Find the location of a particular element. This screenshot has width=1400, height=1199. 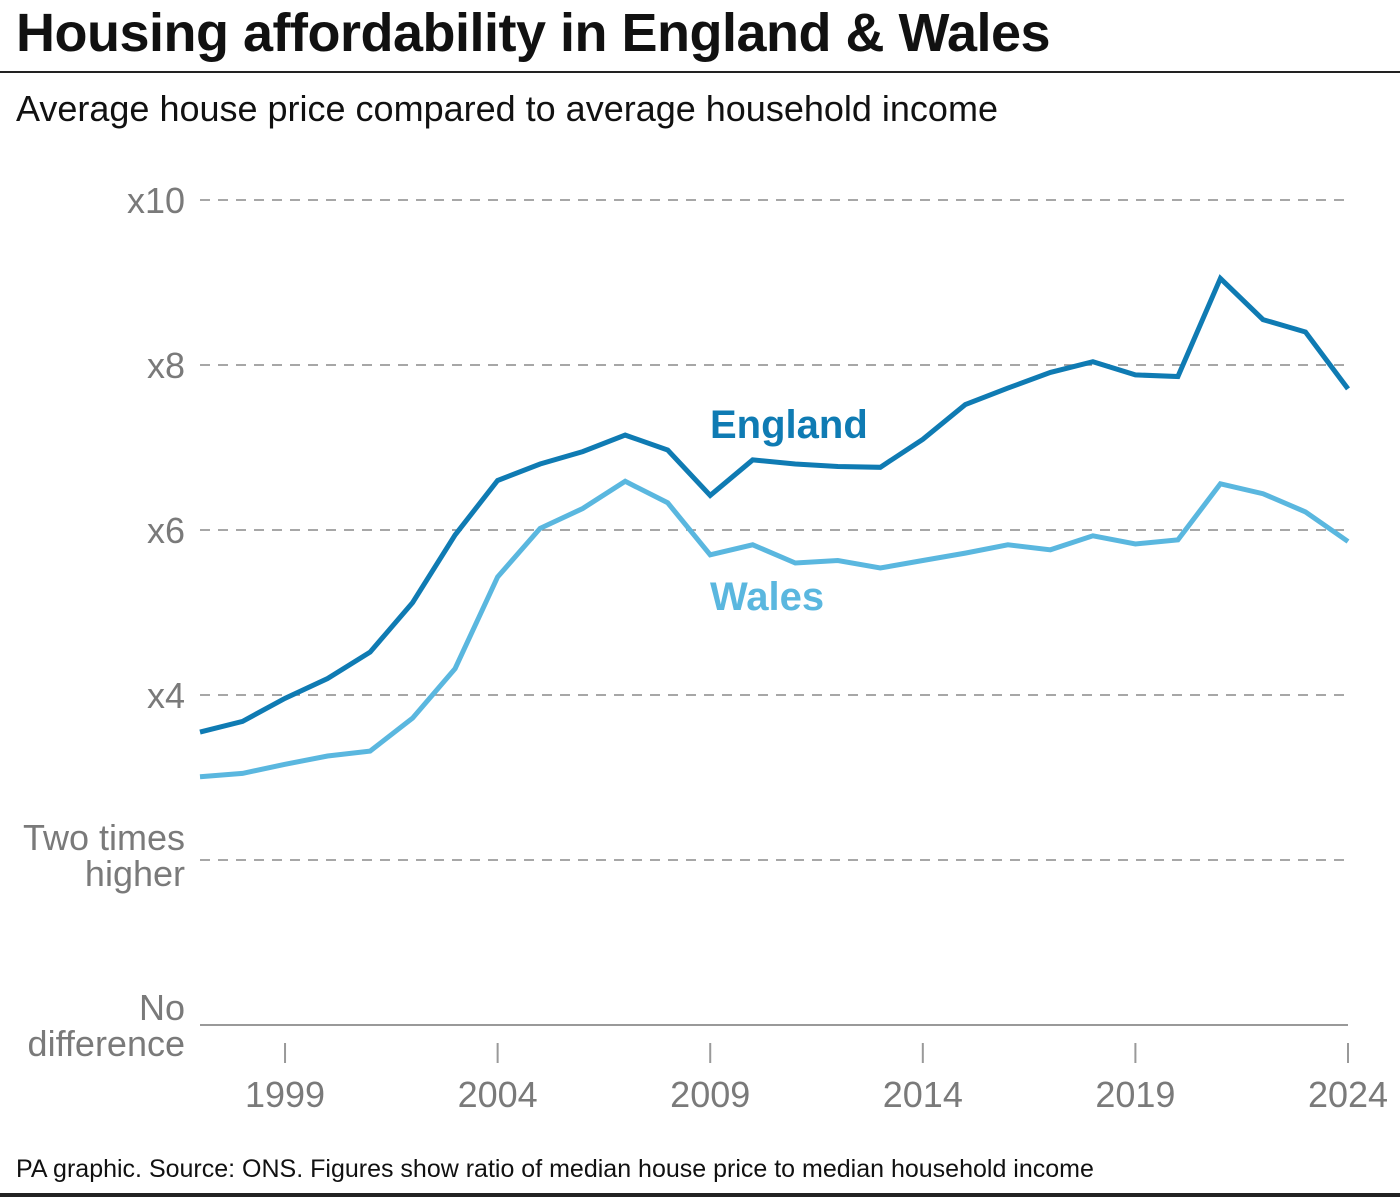

title-rule is located at coordinates (700, 72).